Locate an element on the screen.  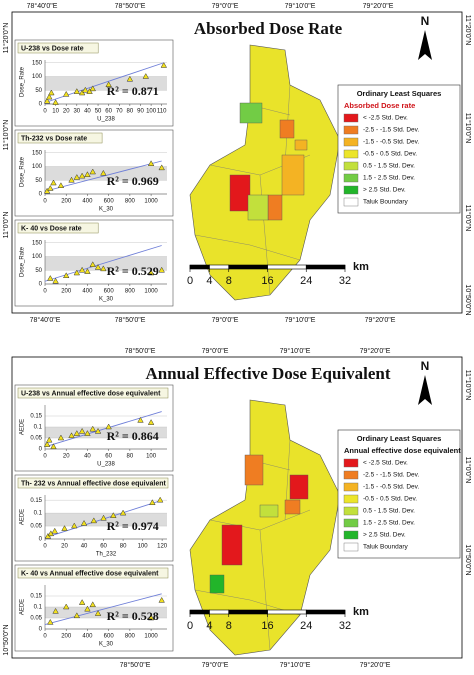
longitude-label: 79°0'0"E is located at coordinates (225, 6).